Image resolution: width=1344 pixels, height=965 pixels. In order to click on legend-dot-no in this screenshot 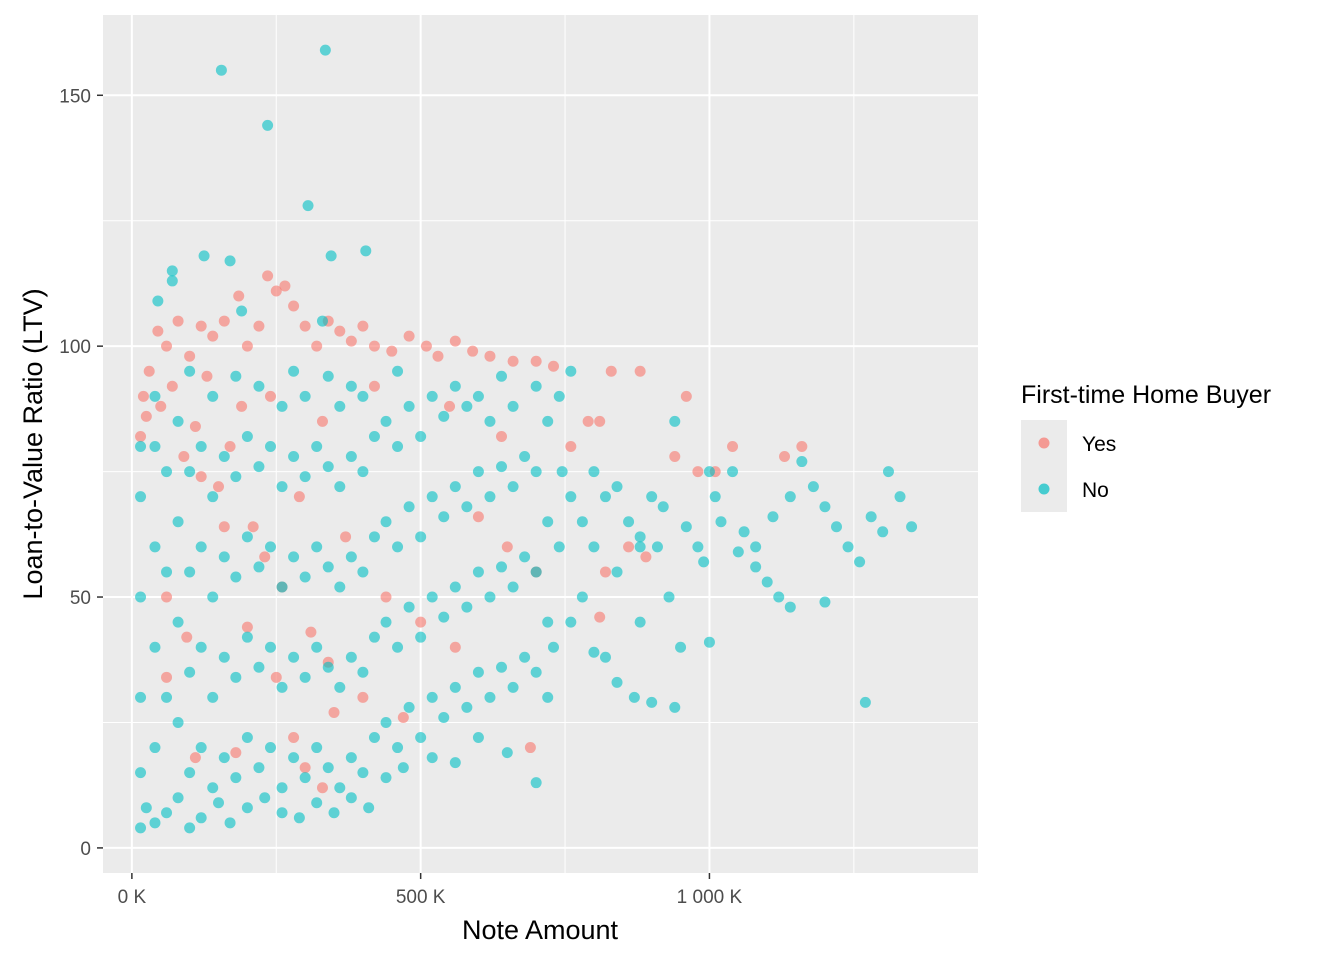, I will do `click(1044, 489)`.